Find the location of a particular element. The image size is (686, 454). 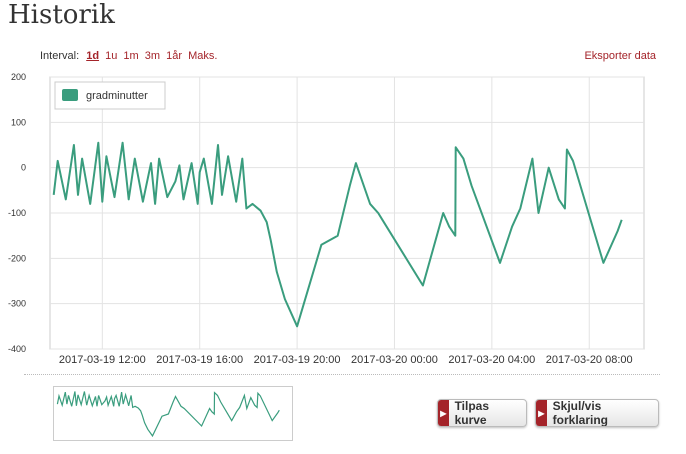

fit-curve-button: ▶ Tilpas kurve is located at coordinates (482, 413).